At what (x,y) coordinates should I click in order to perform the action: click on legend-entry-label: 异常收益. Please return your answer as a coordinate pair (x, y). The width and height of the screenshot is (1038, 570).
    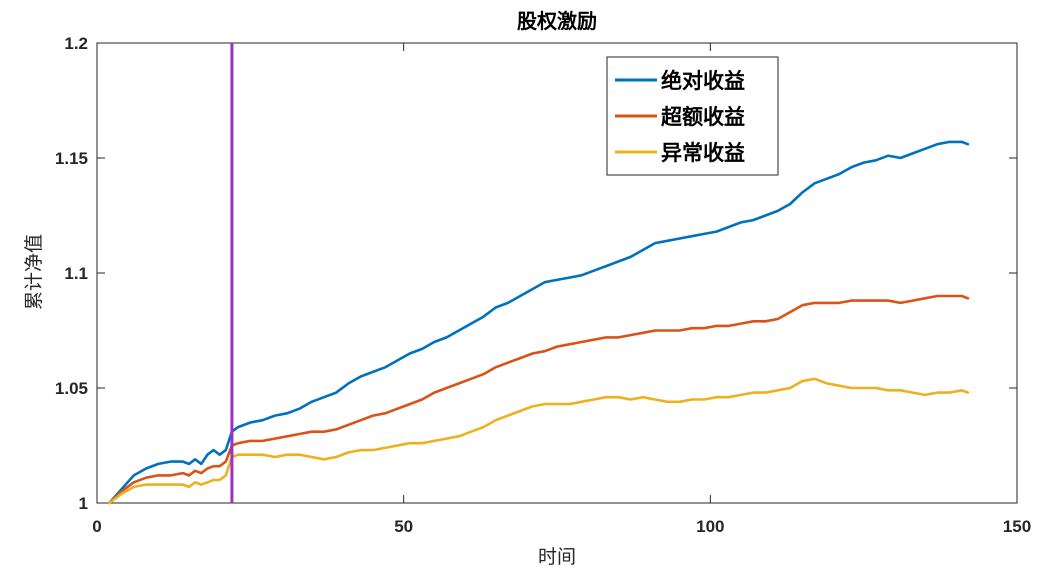
    Looking at the image, I should click on (703, 153).